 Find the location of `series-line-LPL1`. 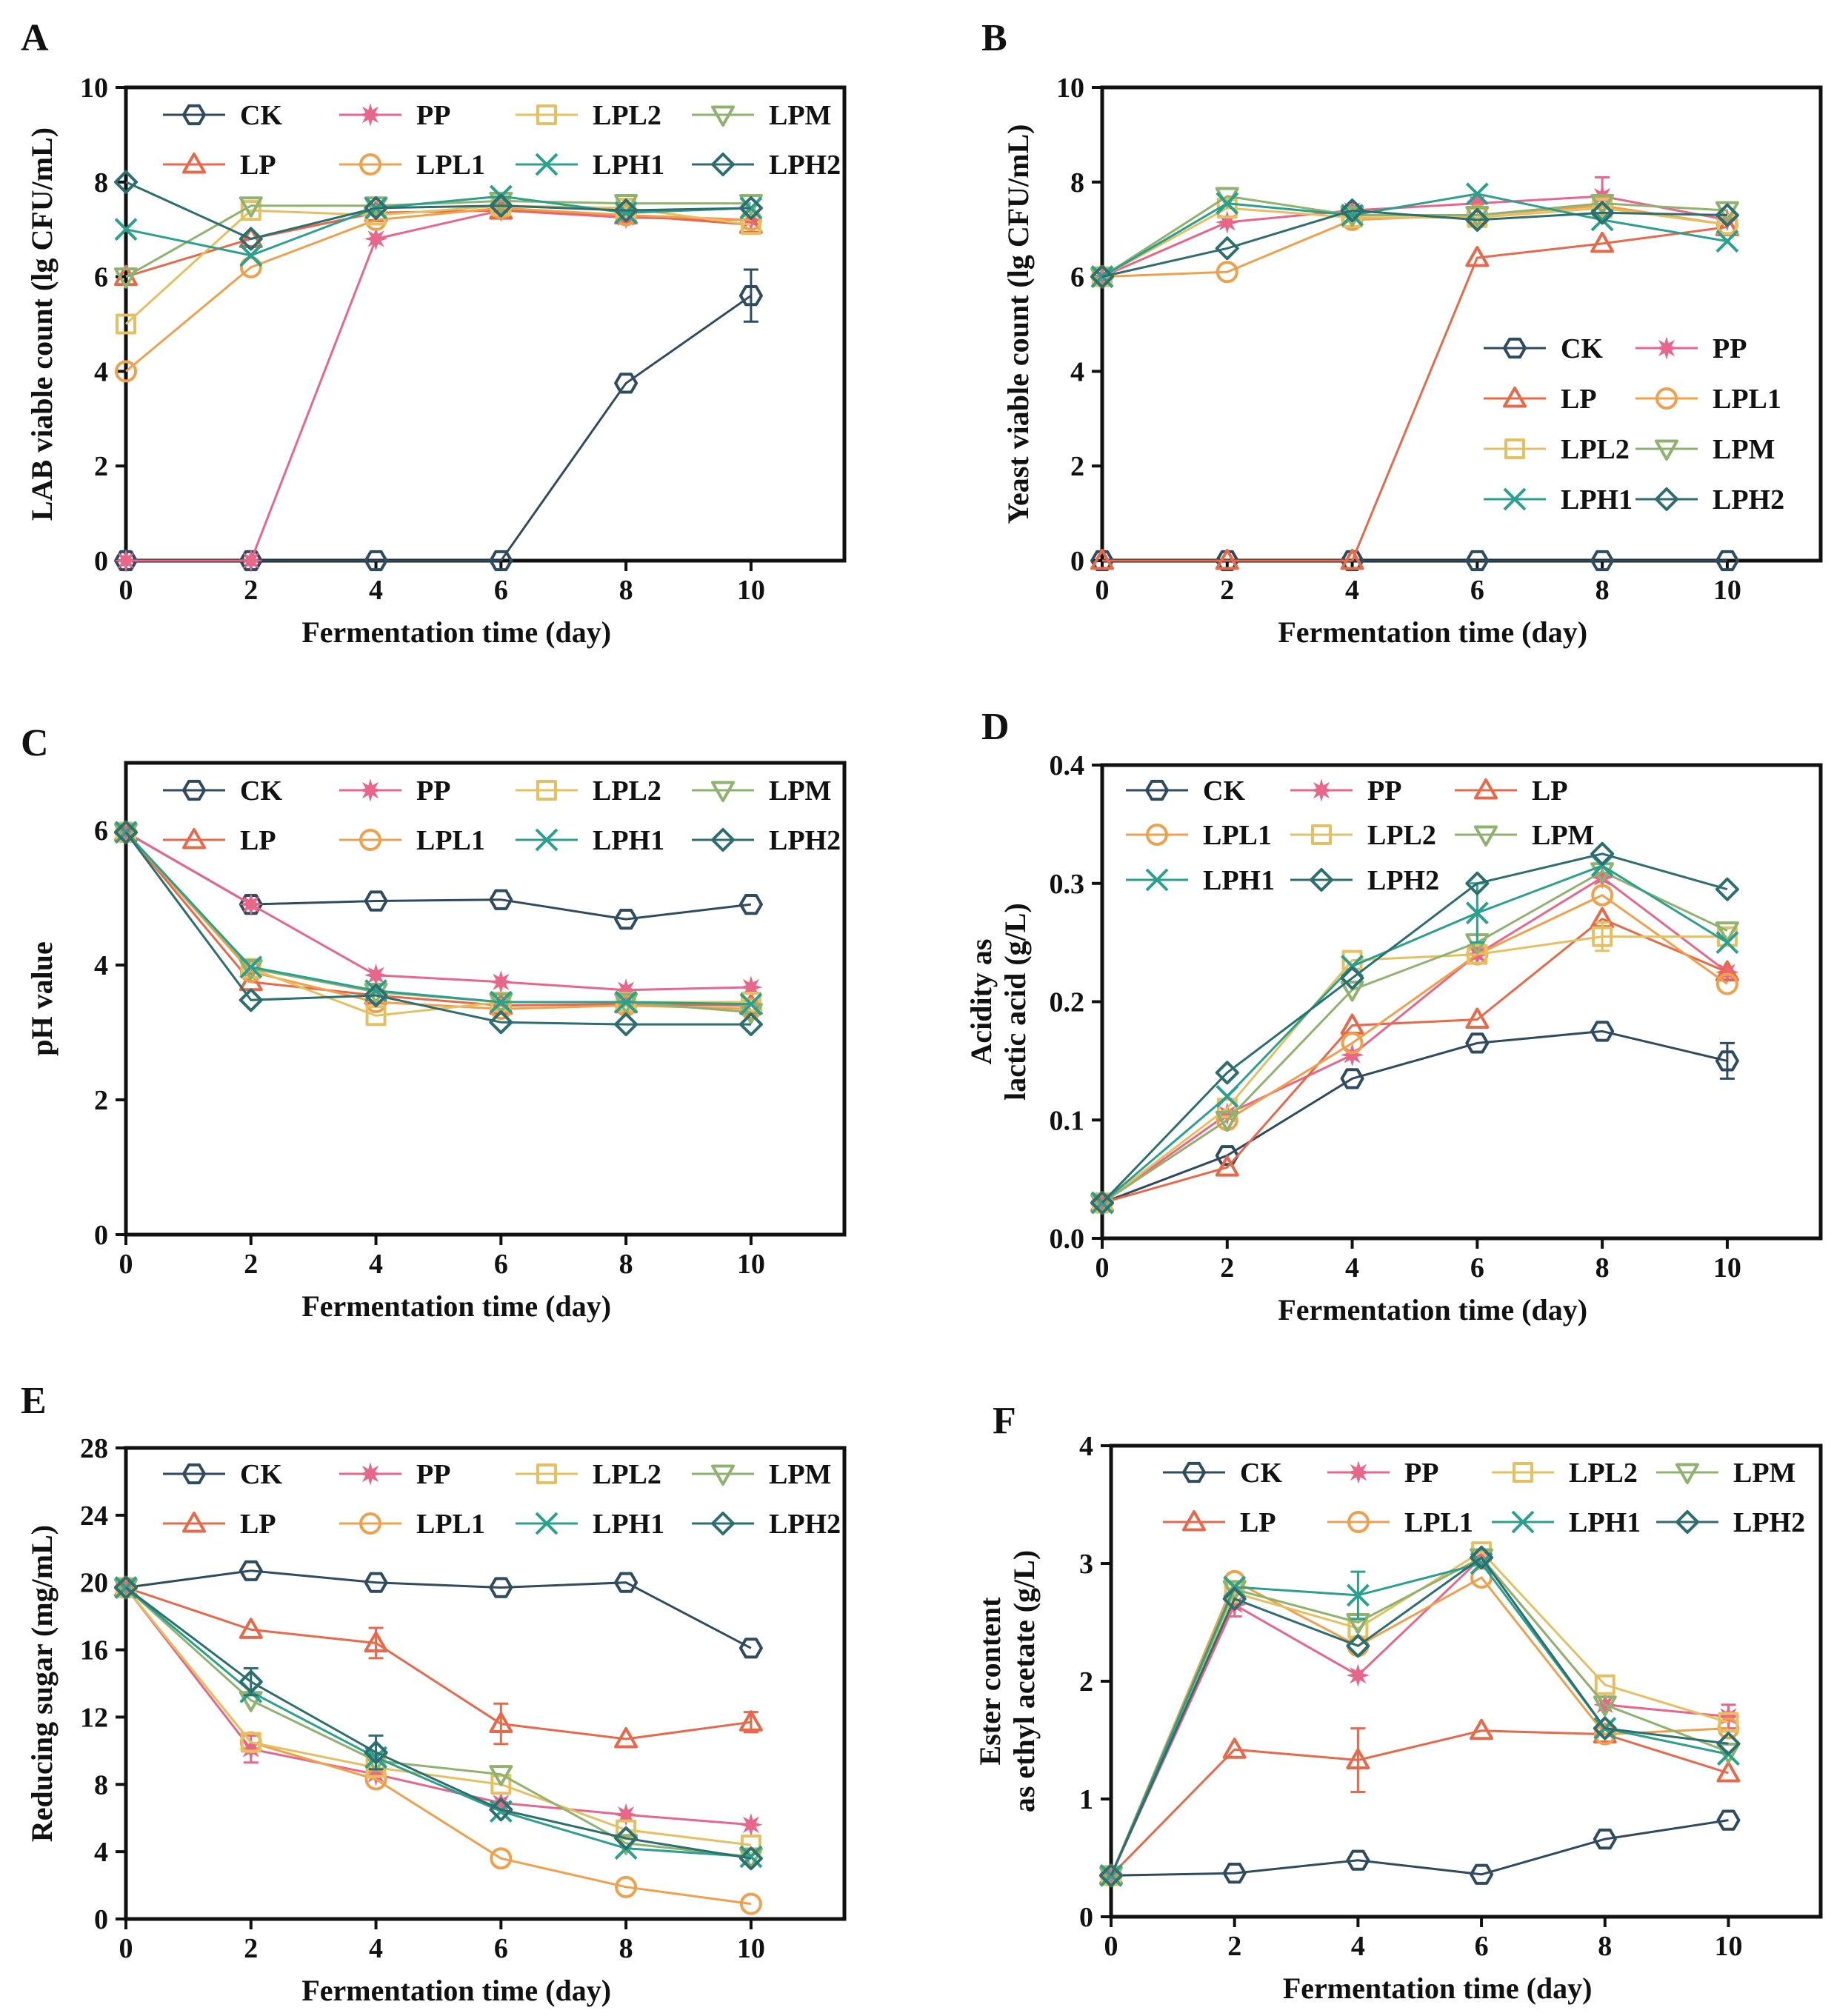

series-line-LPL1 is located at coordinates (437, 920).